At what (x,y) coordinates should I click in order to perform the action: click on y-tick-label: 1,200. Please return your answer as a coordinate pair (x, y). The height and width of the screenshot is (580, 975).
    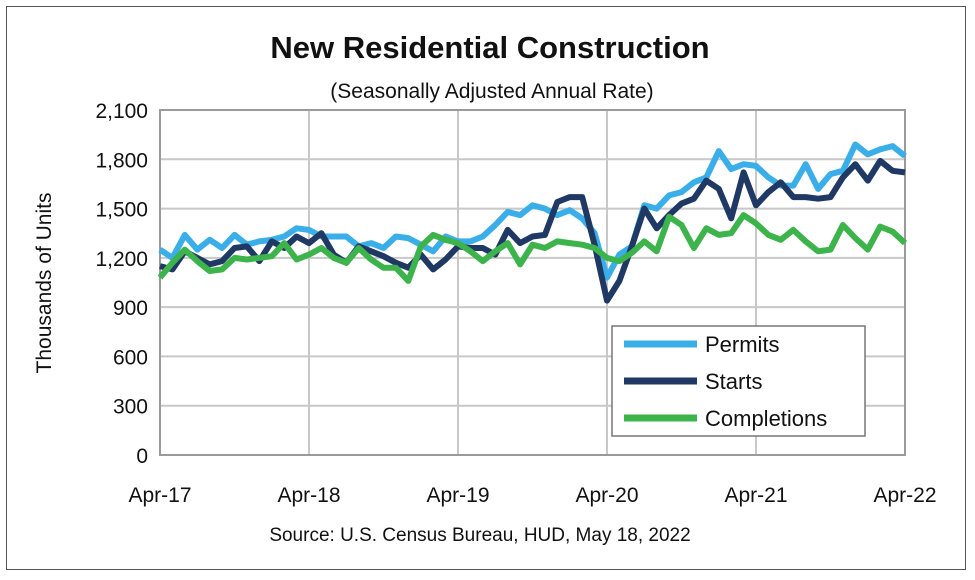
    Looking at the image, I should click on (121, 259).